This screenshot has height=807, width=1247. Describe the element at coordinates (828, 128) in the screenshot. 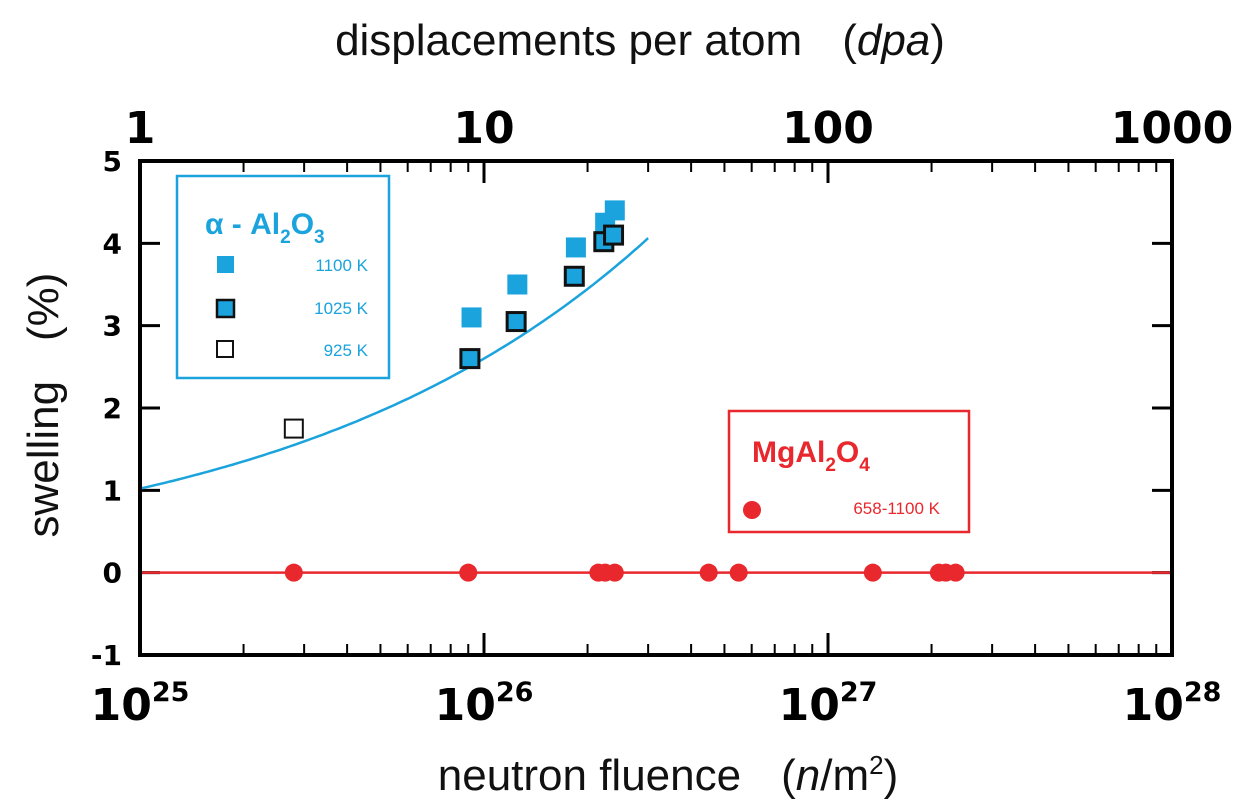

I see `x2-tick-label: 100` at that location.